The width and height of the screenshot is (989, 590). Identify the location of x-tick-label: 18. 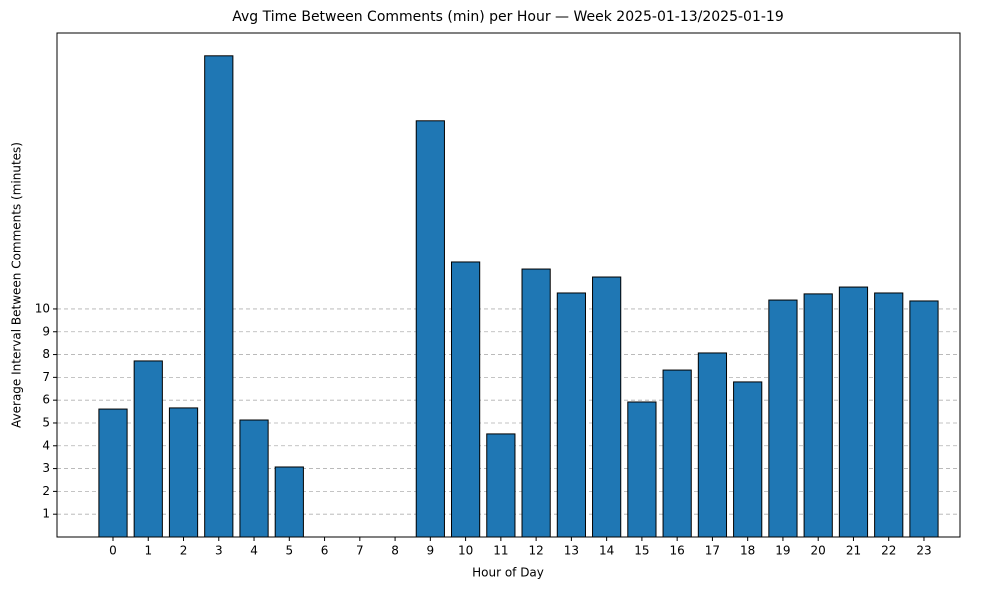
(747, 551).